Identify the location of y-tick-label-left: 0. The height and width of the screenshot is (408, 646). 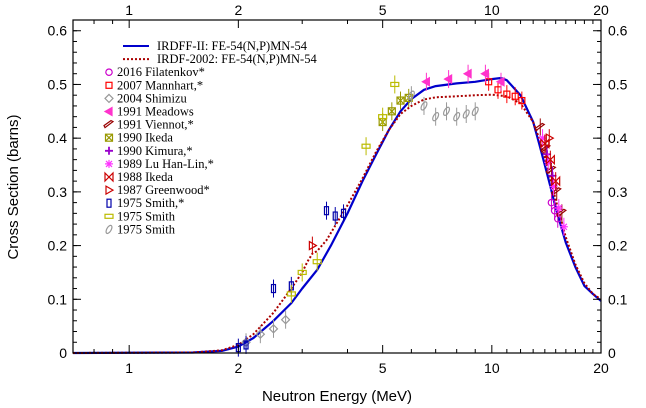
(63, 353).